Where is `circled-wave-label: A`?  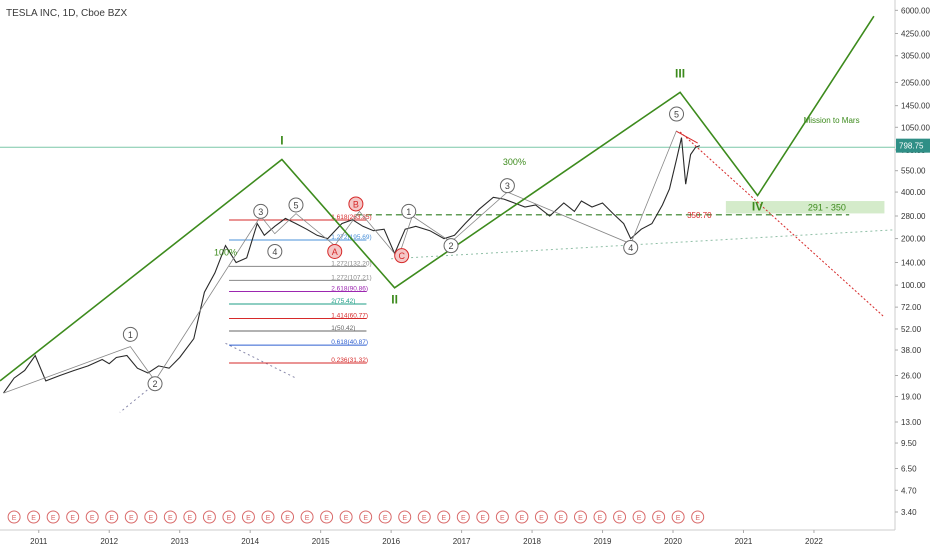
circled-wave-label: A is located at coordinates (335, 252).